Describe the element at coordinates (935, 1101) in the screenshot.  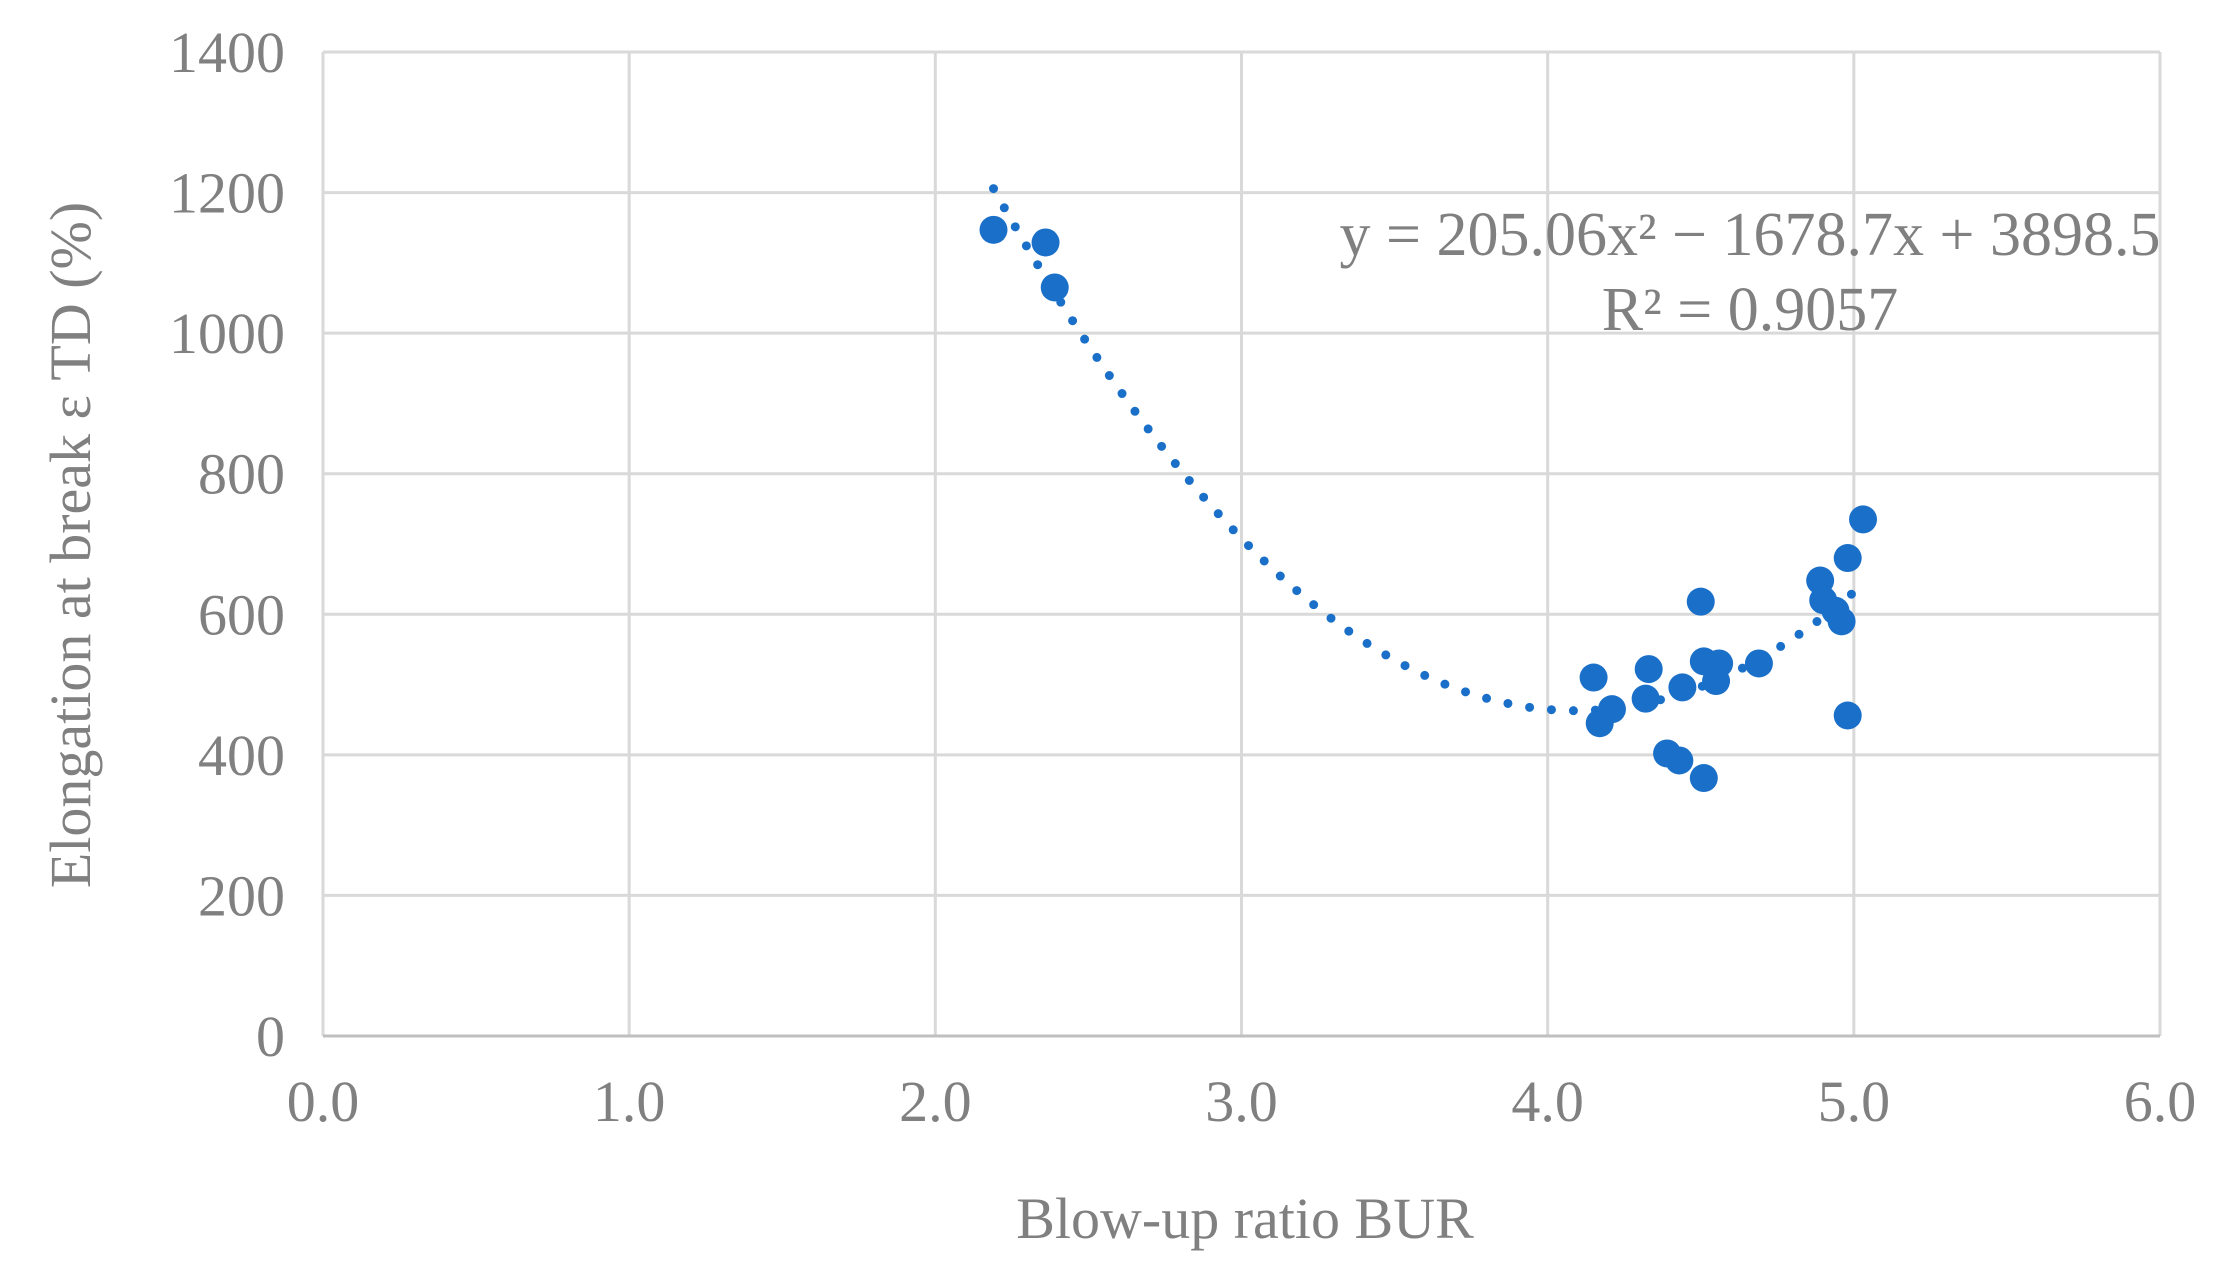
I see `x-tick-label: 2.0` at that location.